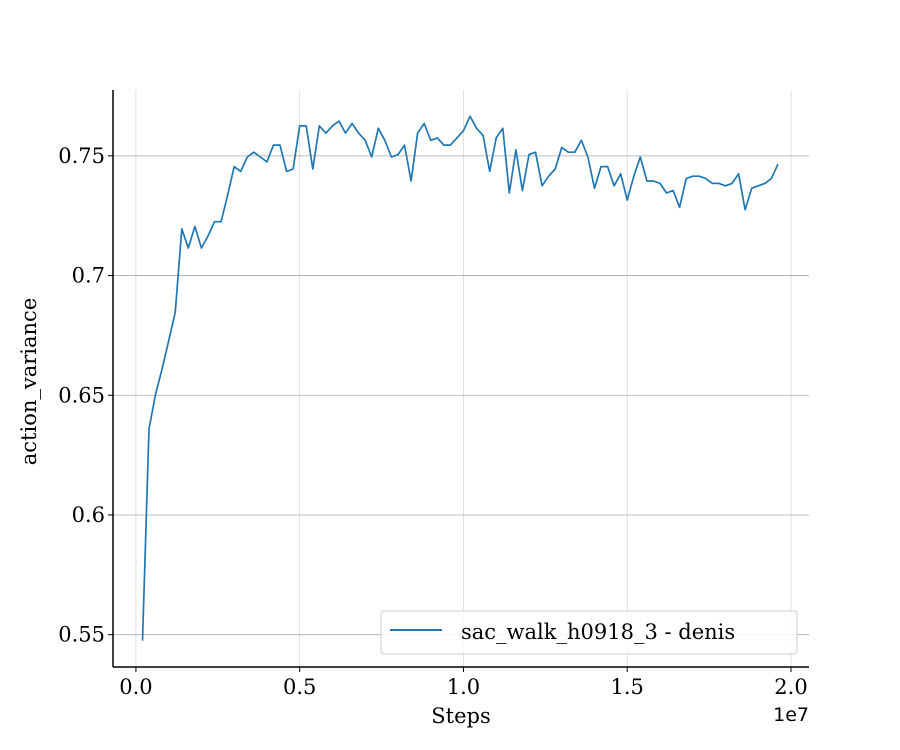 This screenshot has height=750, width=900. What do you see at coordinates (790, 687) in the screenshot?
I see `x-tick-label: 2.0` at bounding box center [790, 687].